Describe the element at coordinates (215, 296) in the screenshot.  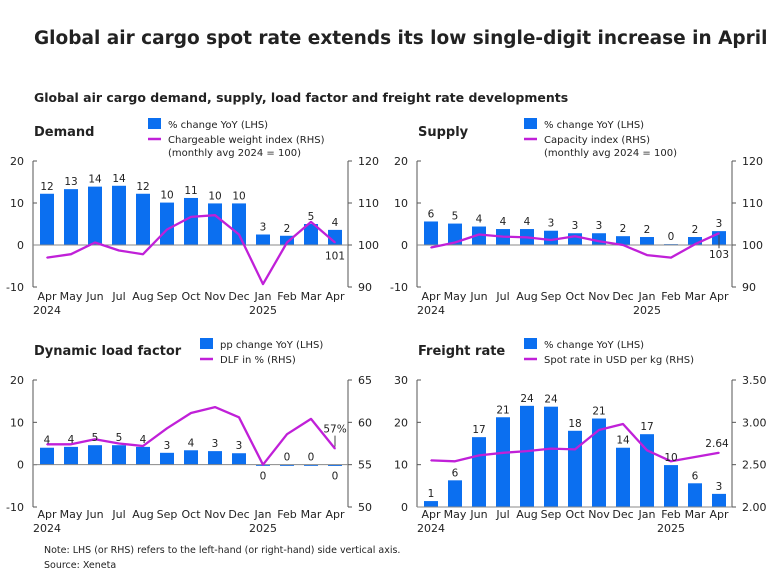
I see `x-tick-label: Nov` at that location.